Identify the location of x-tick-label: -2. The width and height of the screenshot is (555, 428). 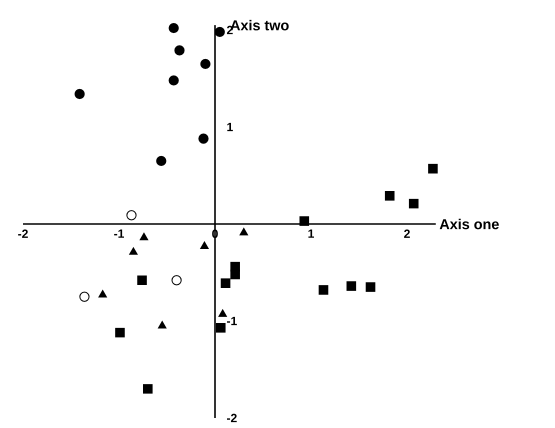
(23, 234).